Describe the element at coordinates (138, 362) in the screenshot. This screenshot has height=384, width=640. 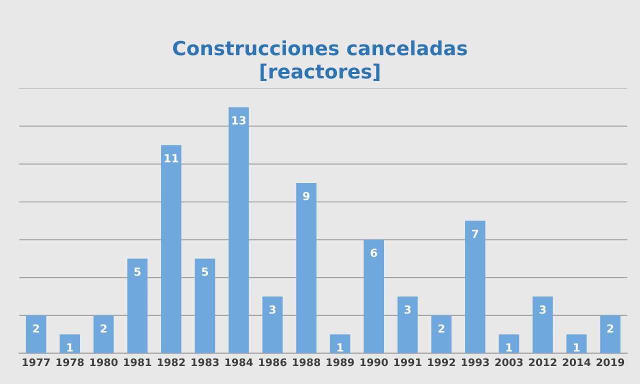
I see `x-tick-label: 1981` at that location.